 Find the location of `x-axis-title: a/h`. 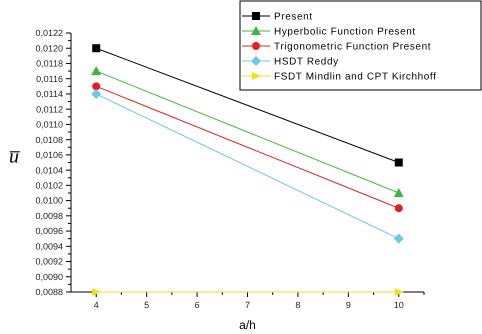

x-axis-title: a/h is located at coordinates (247, 325).